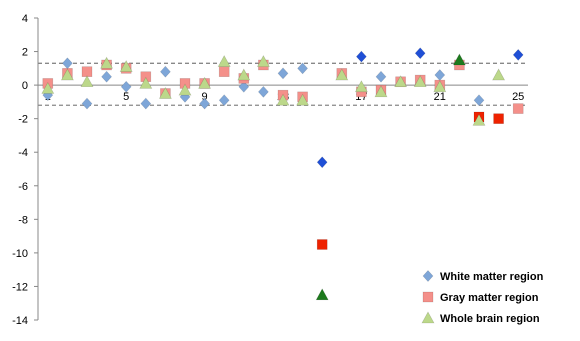 The image size is (580, 341). Describe the element at coordinates (518, 97) in the screenshot. I see `x-tick-label: 25` at that location.